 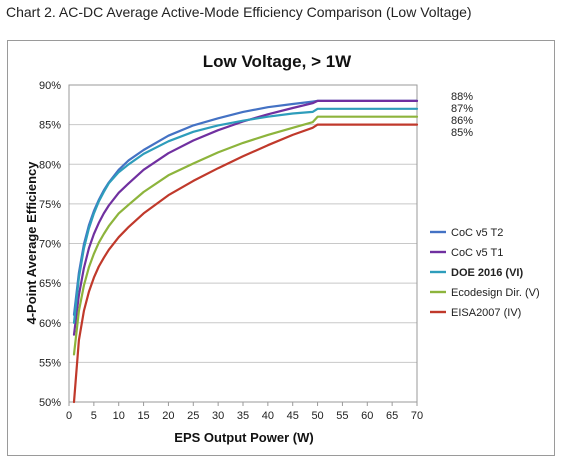 I want to click on x-tick-label: 25, so click(x=193, y=416).